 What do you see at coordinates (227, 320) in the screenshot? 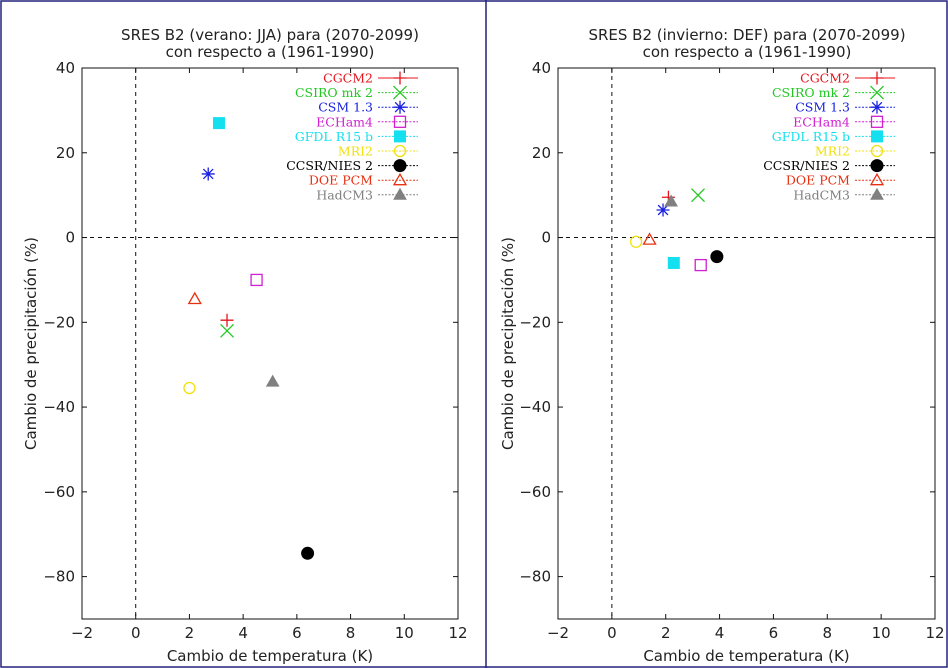
I see `data-point-cgcm2` at bounding box center [227, 320].